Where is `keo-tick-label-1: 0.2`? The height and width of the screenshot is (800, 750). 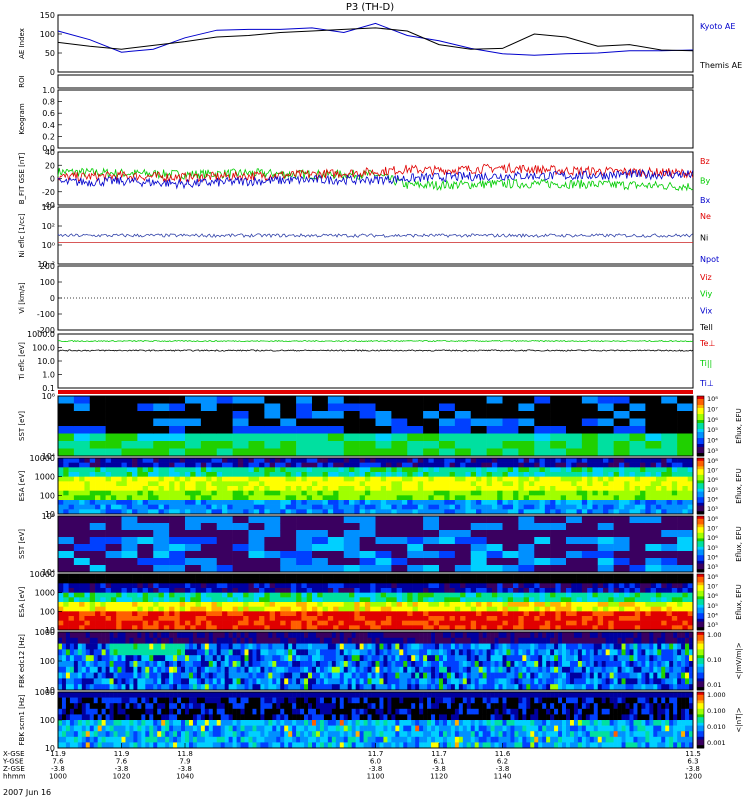
keo-tick-label-1: 0.2 is located at coordinates (48, 136).